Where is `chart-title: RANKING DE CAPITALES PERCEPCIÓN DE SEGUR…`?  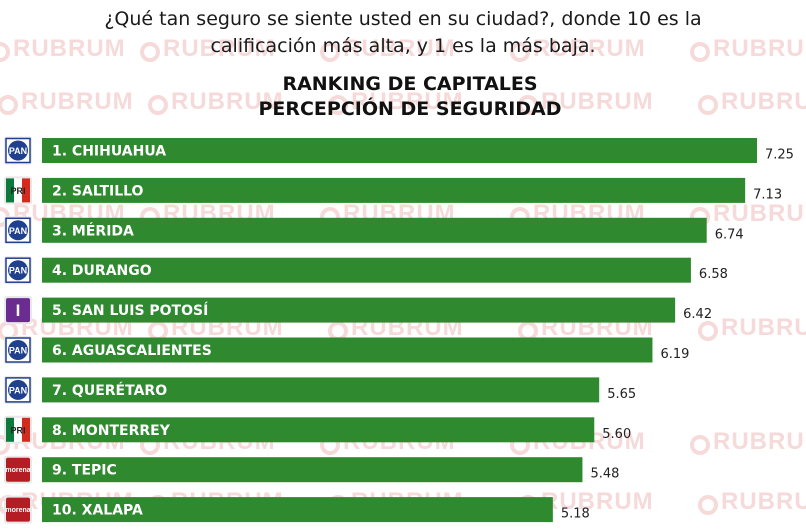
chart-title: RANKING DE CAPITALES PERCEPCIÓN DE SEGUR… is located at coordinates (410, 97).